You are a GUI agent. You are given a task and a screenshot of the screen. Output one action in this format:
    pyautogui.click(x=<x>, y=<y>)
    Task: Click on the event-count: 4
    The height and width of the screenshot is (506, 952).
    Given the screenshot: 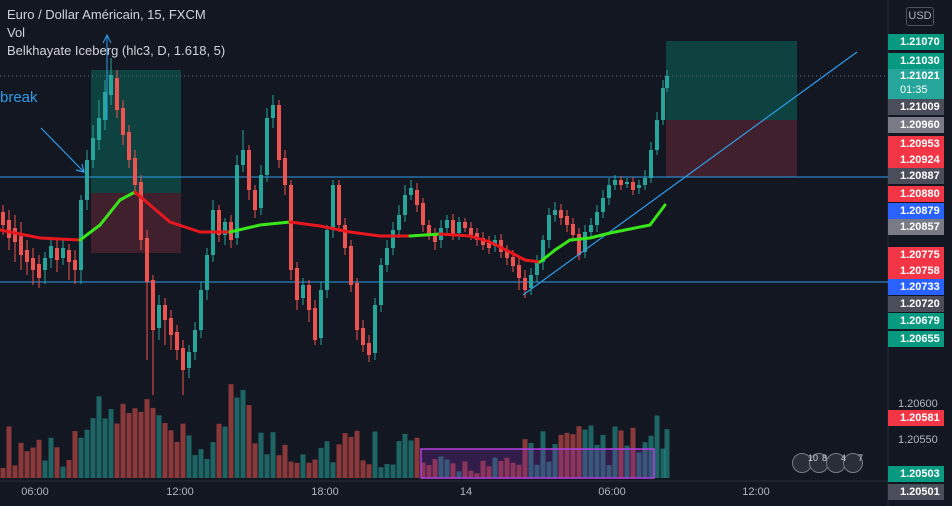 What is the action you would take?
    pyautogui.click(x=844, y=458)
    